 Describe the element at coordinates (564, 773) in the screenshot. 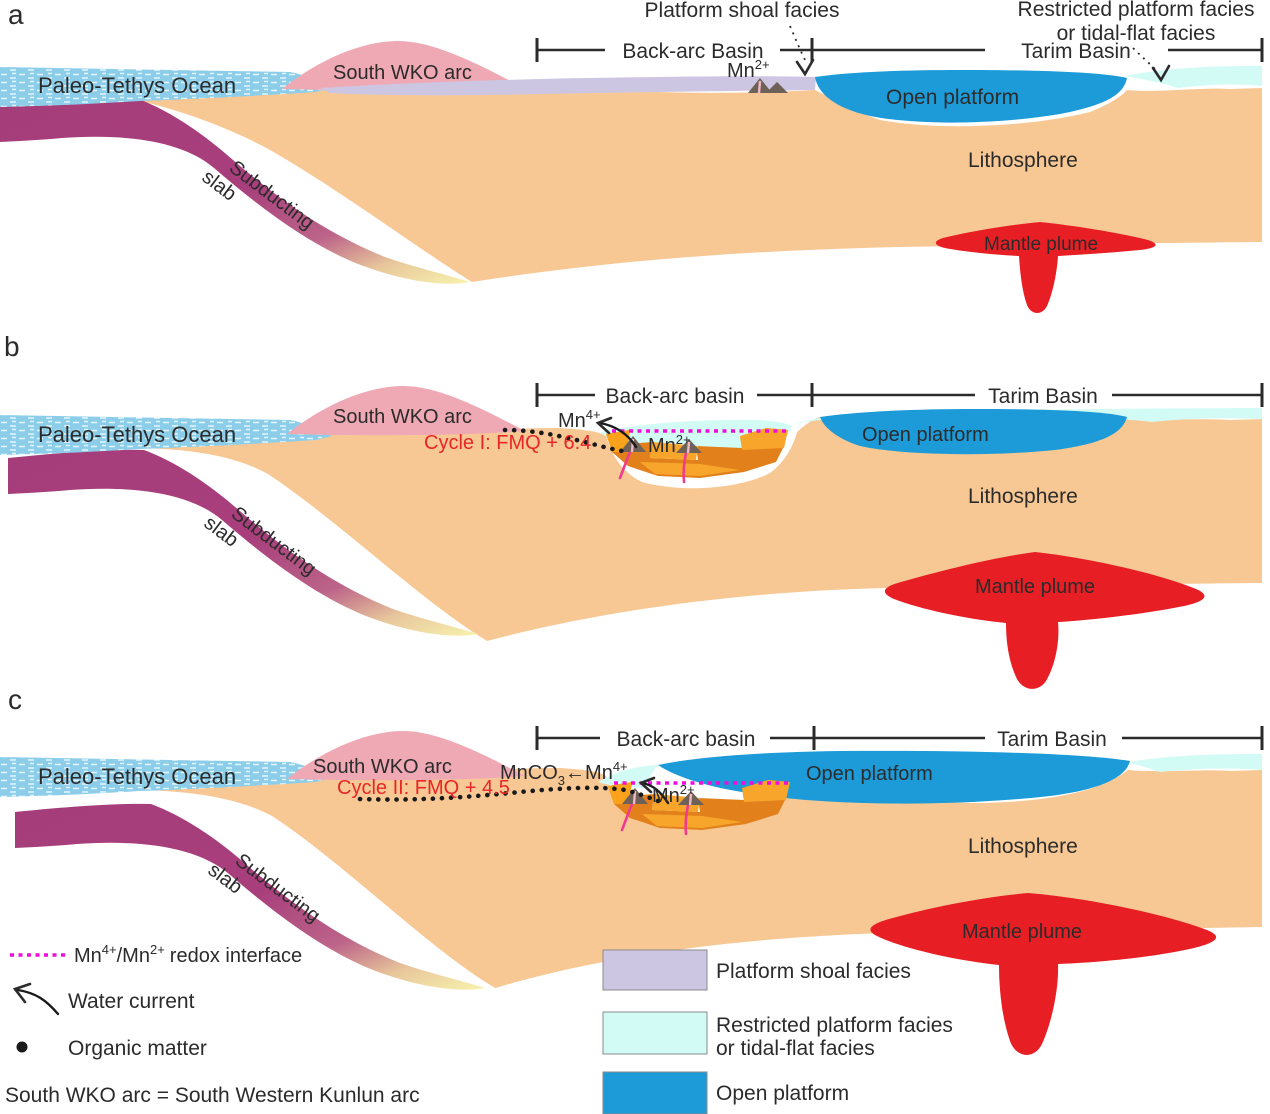

I see `mnco3-mn4-label-c: MnCO3←Mn4+` at that location.